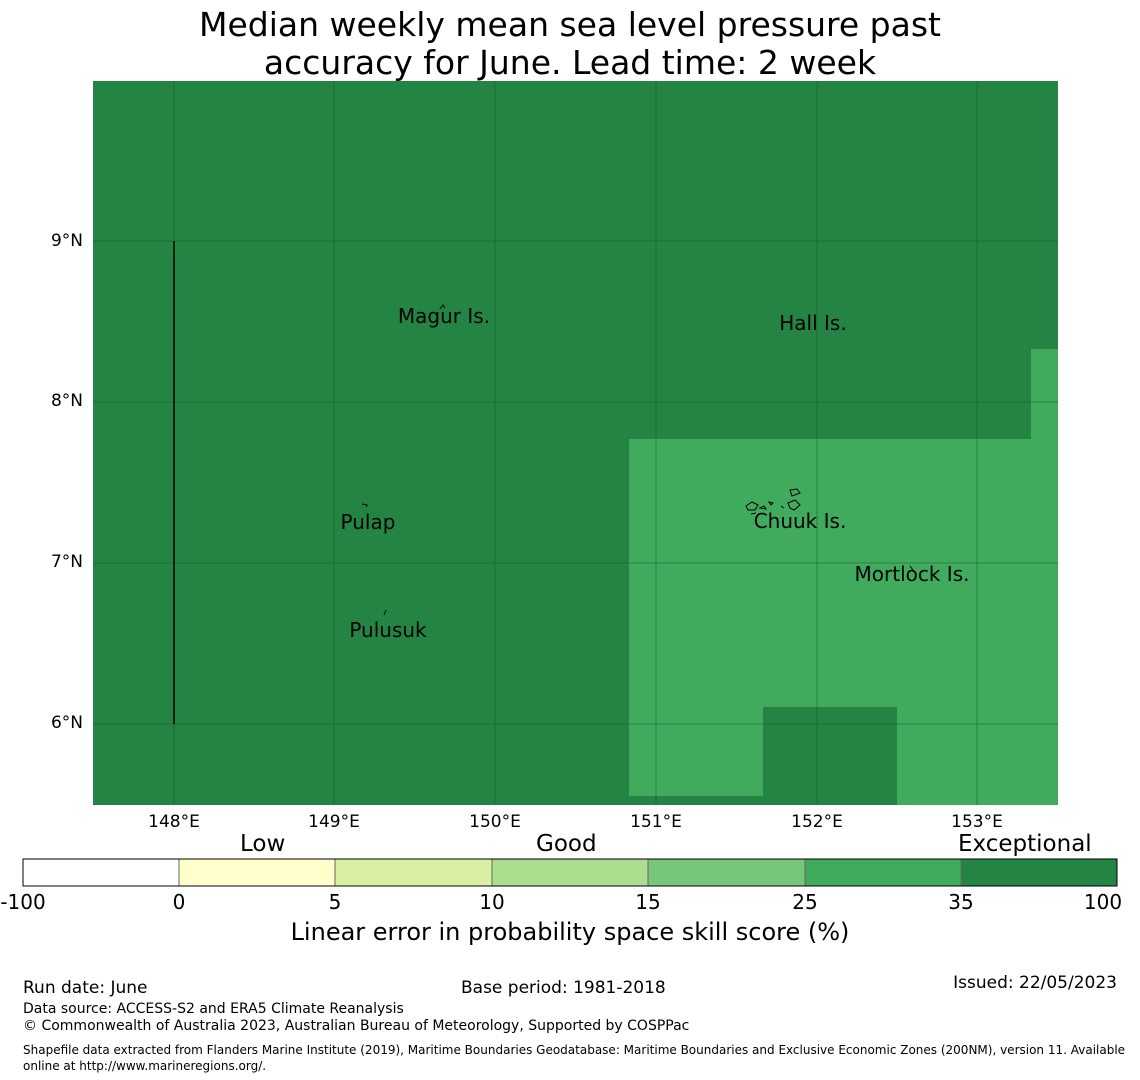 The height and width of the screenshot is (1080, 1140). What do you see at coordinates (368, 522) in the screenshot?
I see `place-label-pulap: Pulap` at bounding box center [368, 522].